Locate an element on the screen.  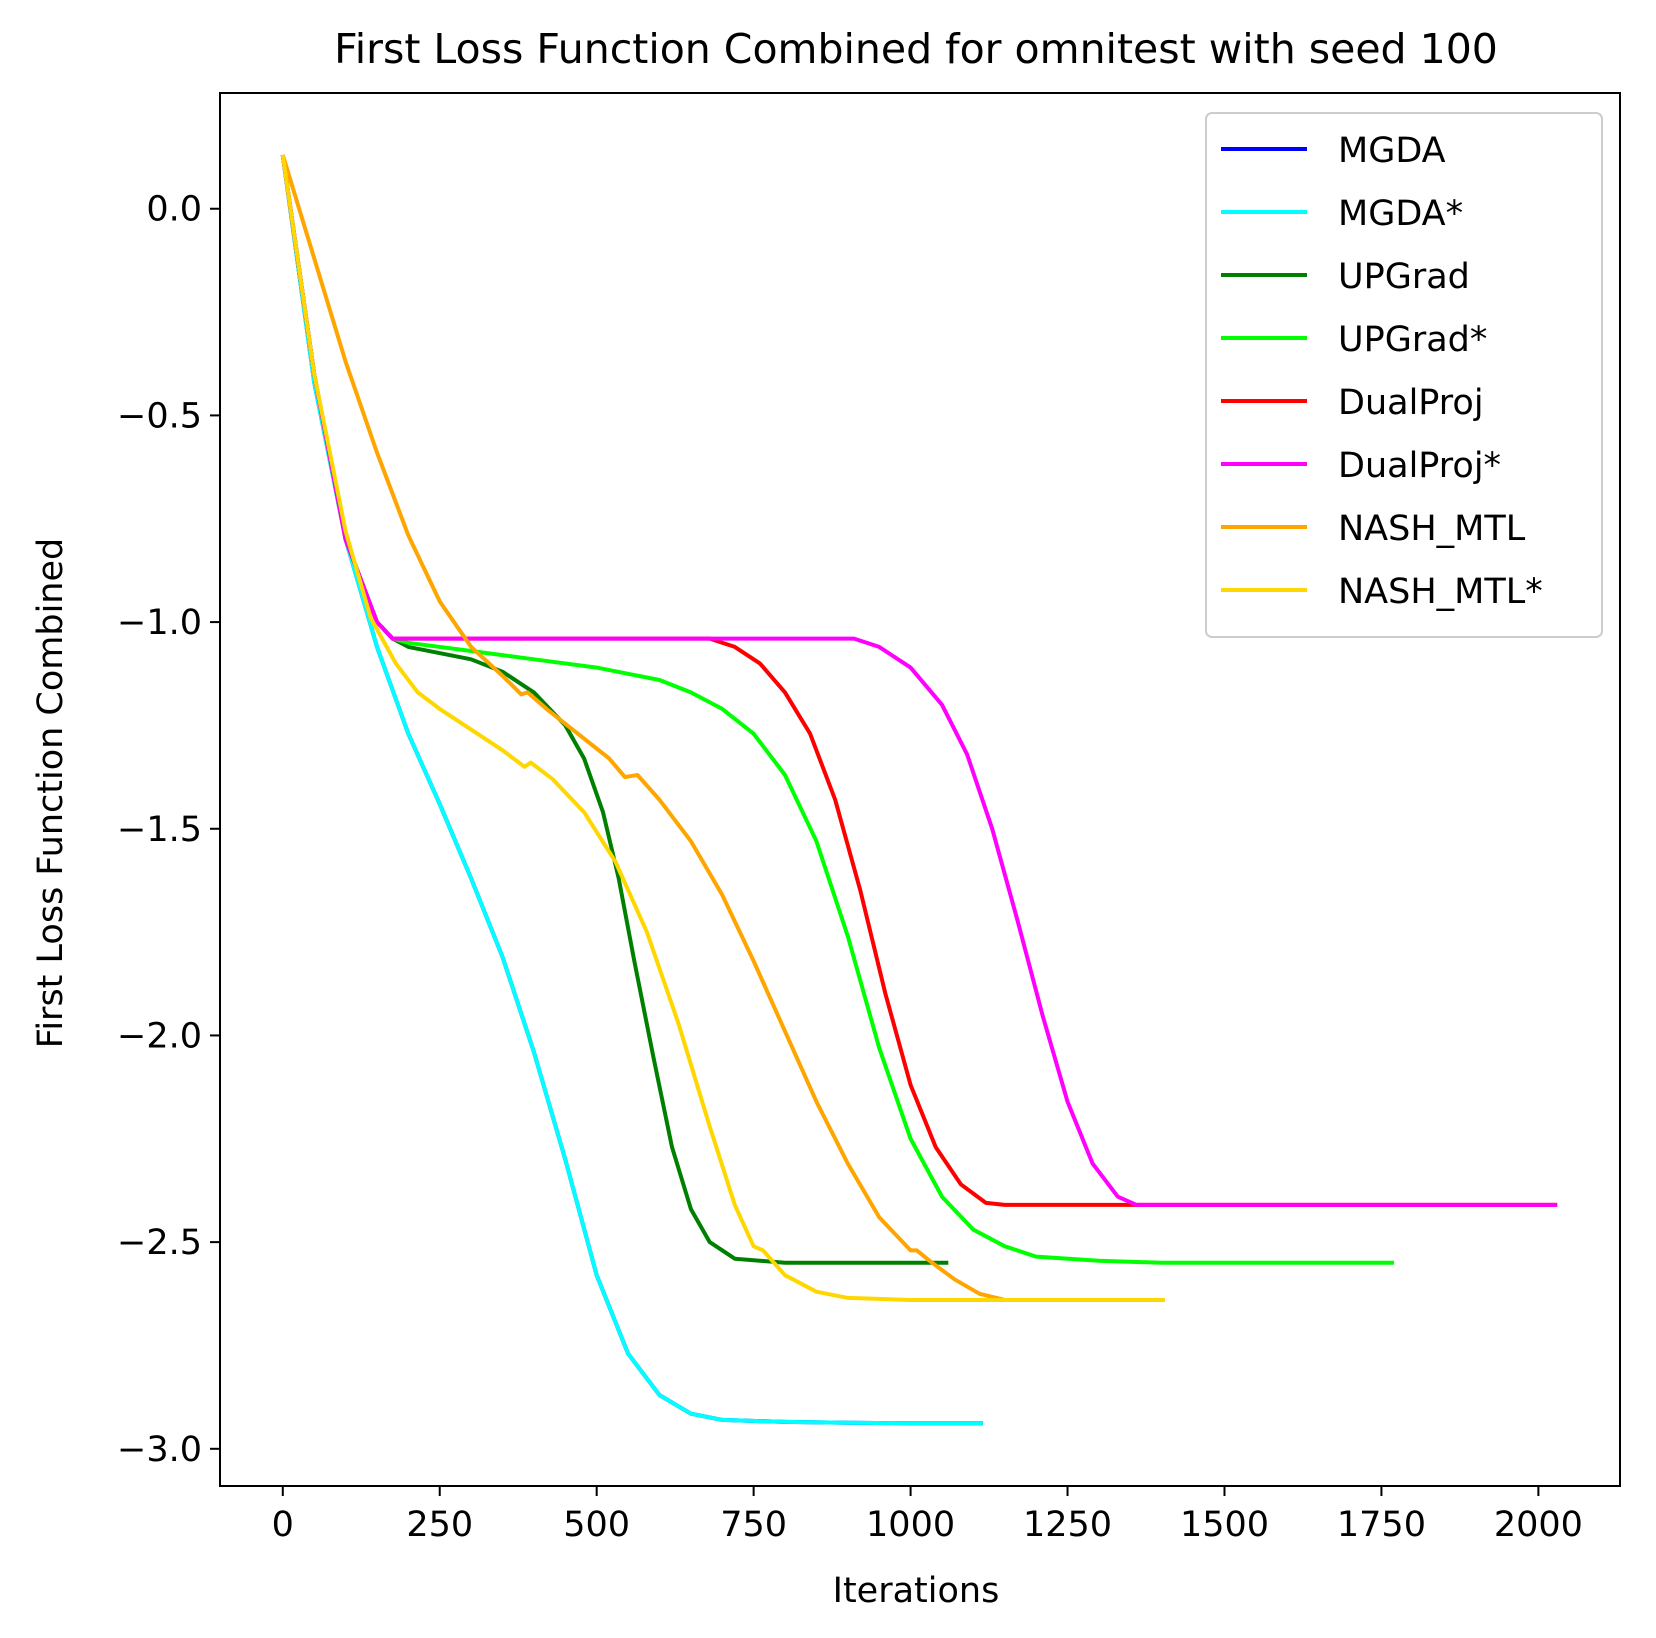
y-tick-label: −3.0 is located at coordinates (159, 1450).